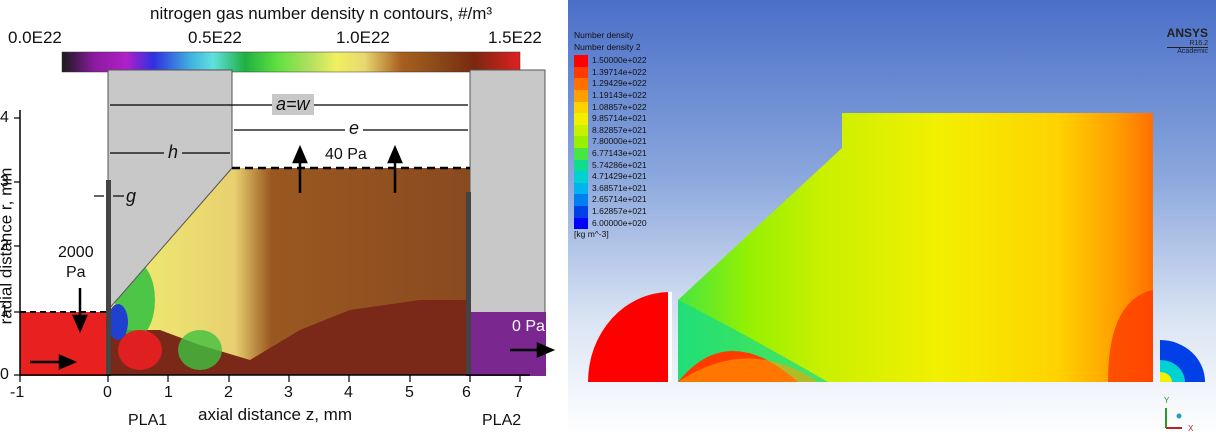 The width and height of the screenshot is (1216, 435). What do you see at coordinates (293, 104) in the screenshot?
I see `label-a-w: a=w` at bounding box center [293, 104].